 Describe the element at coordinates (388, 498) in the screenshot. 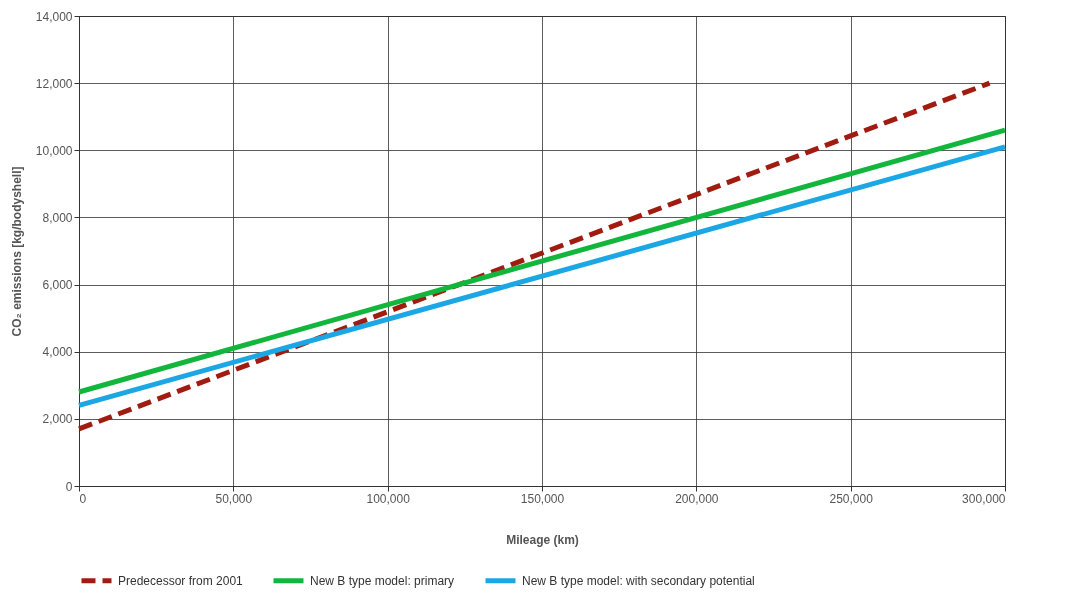

I see `x-tick-label: 100,000` at that location.